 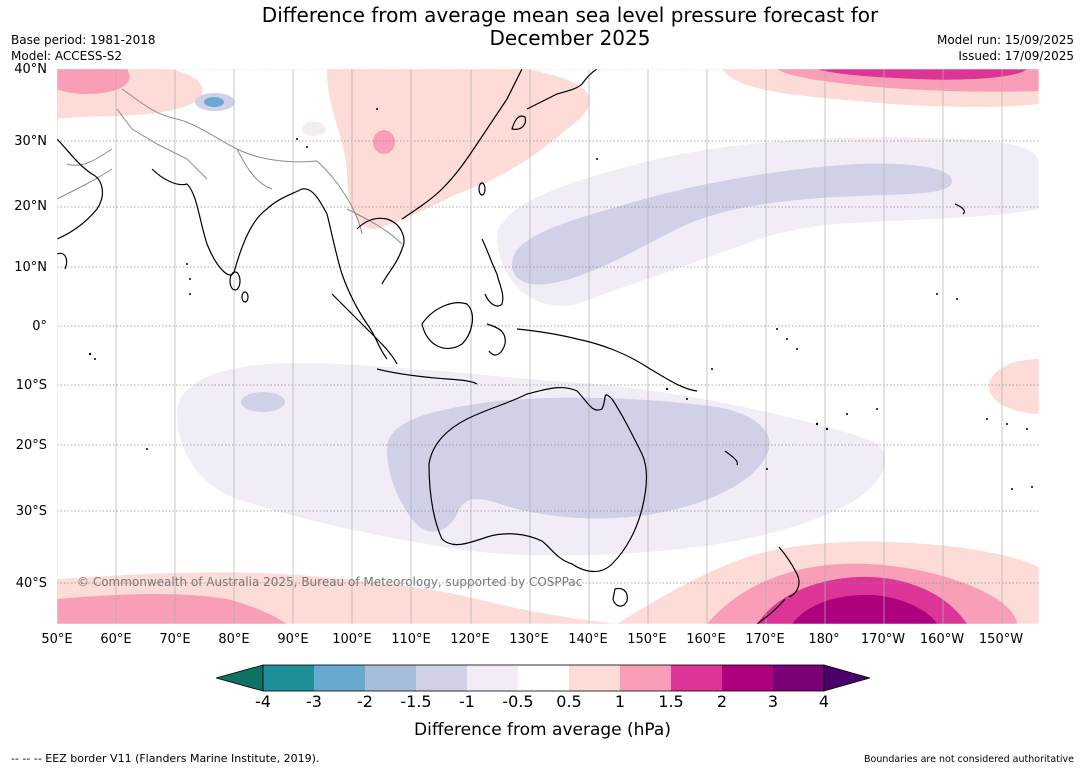 What do you see at coordinates (263, 402) in the screenshot?
I see `pressure-anomaly-indian-ocean` at bounding box center [263, 402].